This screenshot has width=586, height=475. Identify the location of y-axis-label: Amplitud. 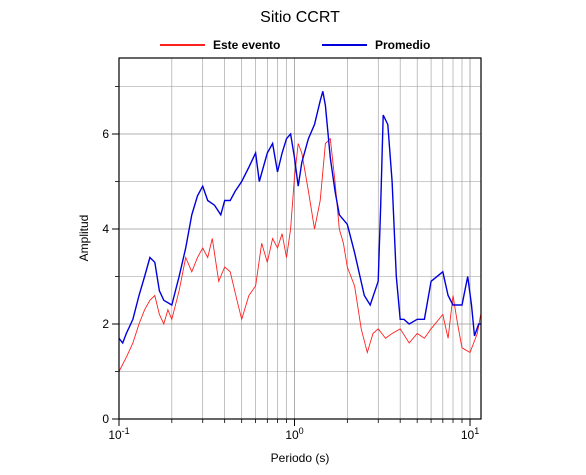
(84, 238).